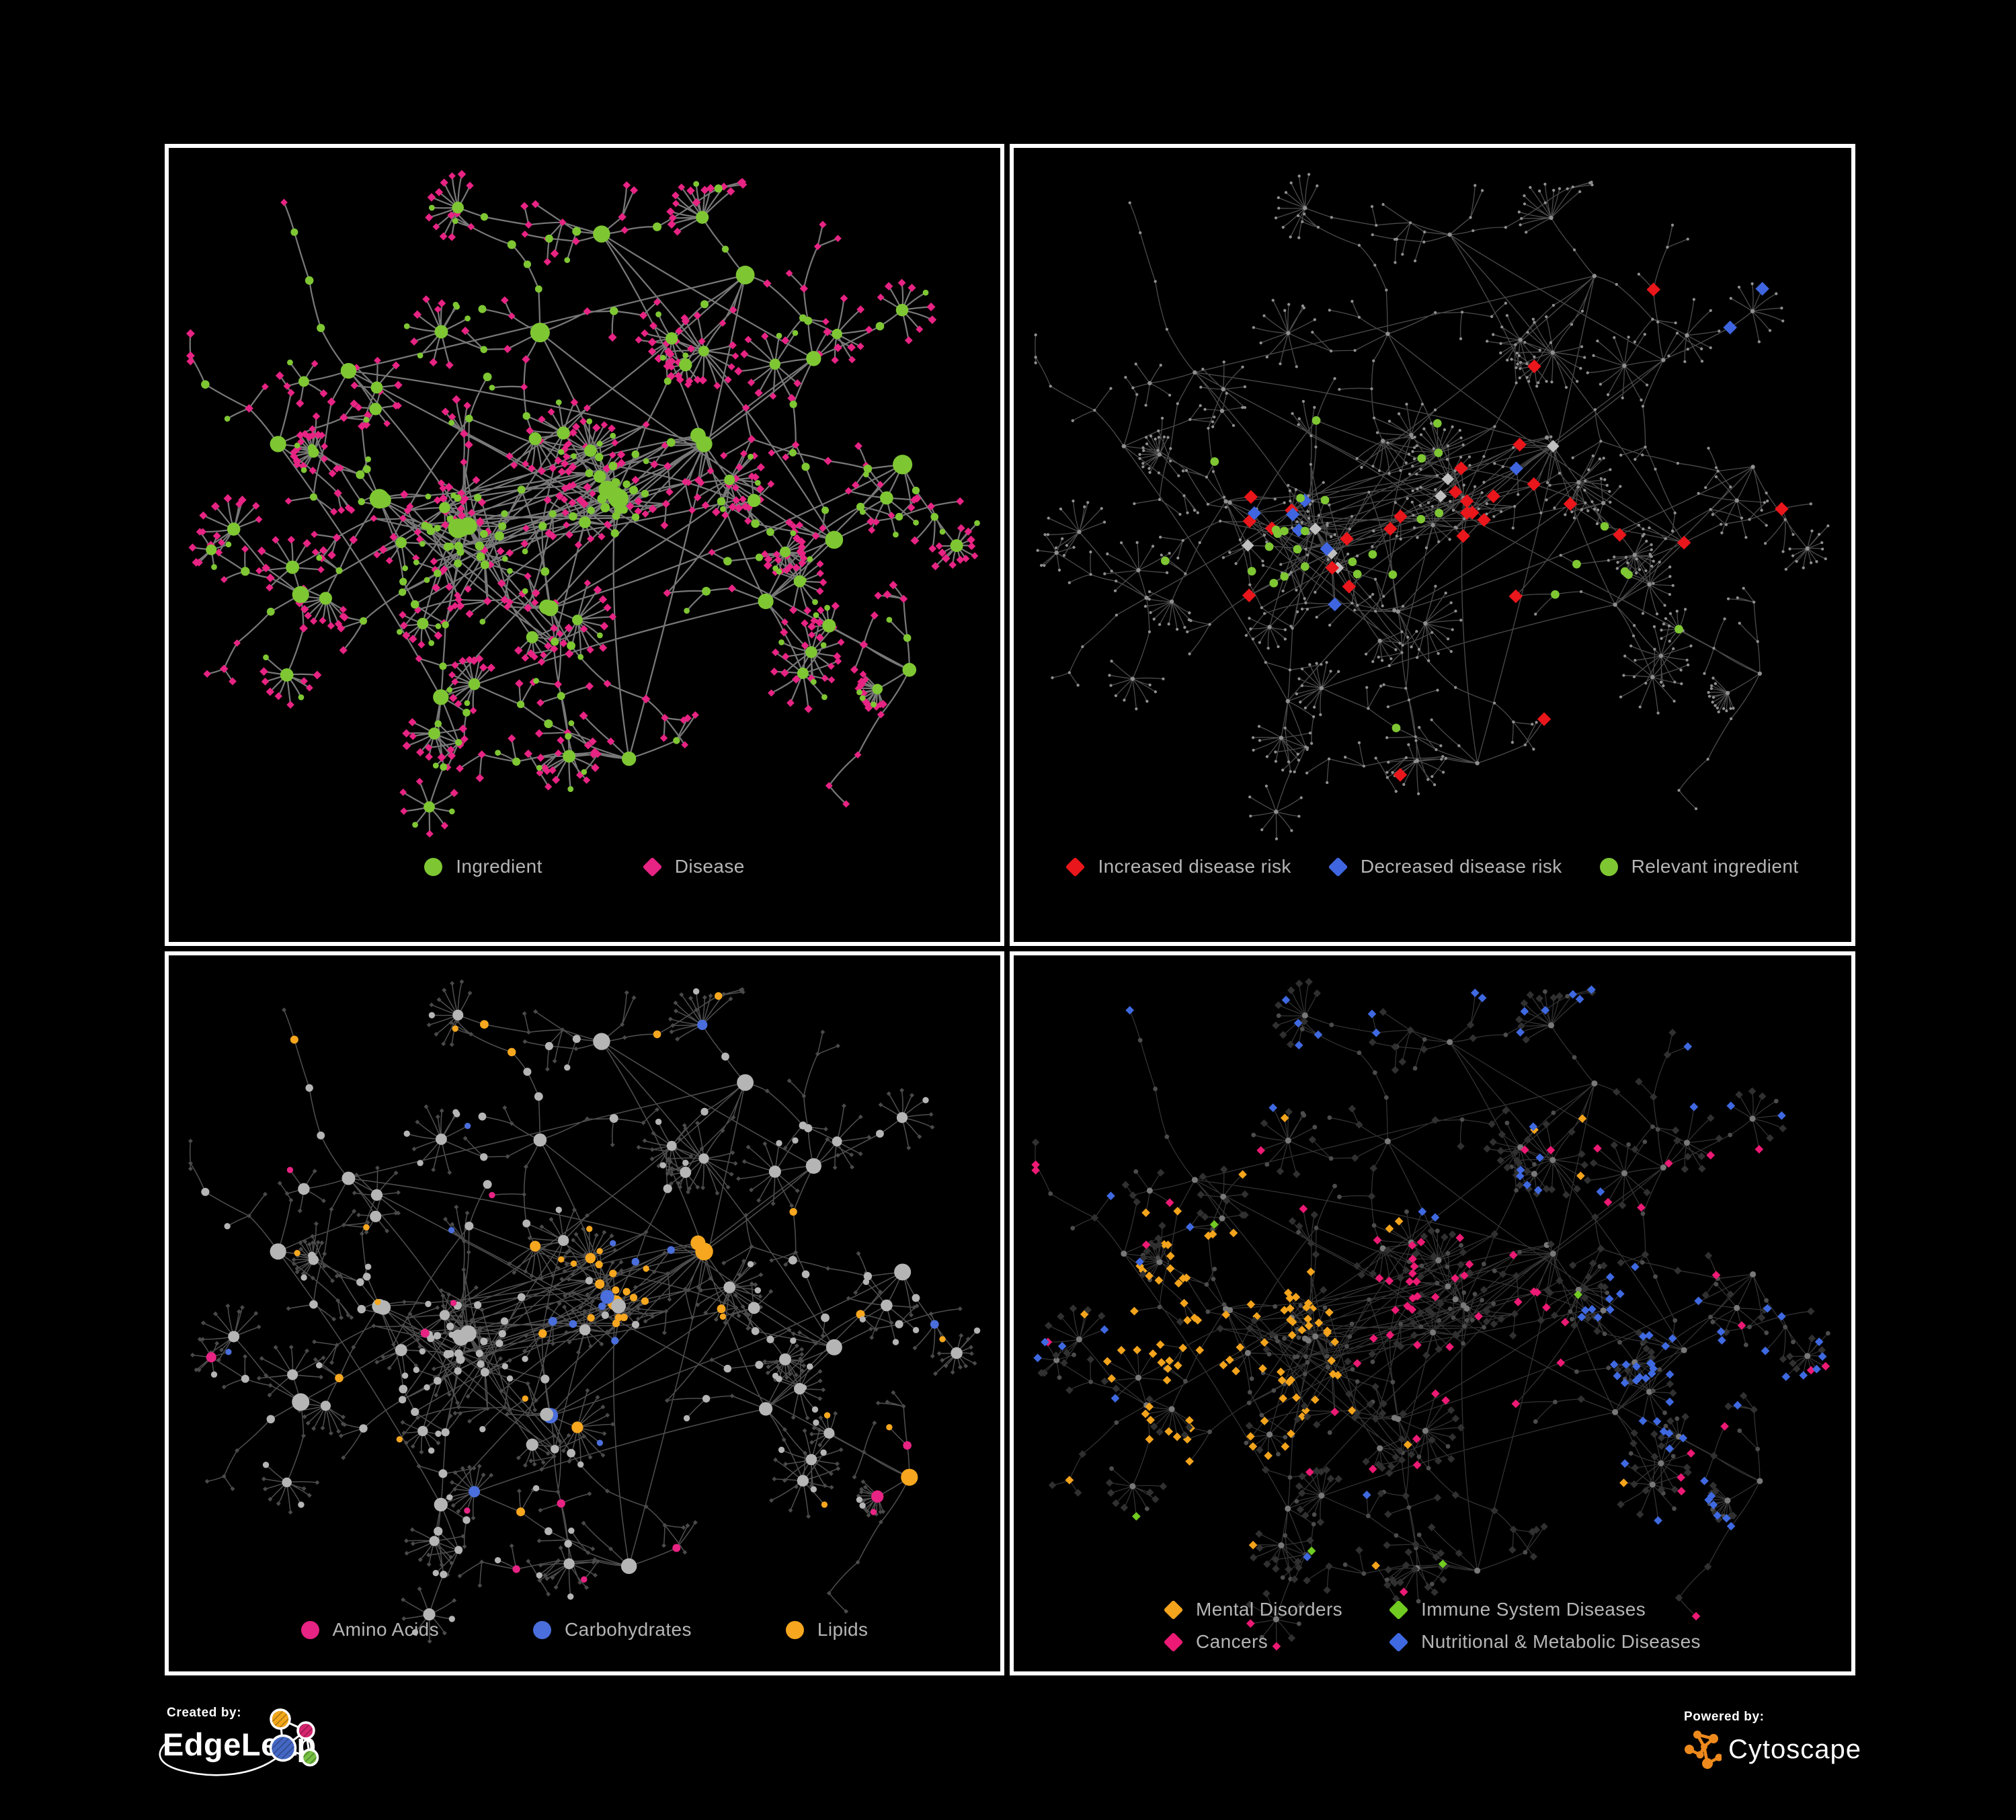  What do you see at coordinates (1432, 506) in the screenshot?
I see `network-graph-disease-risk` at bounding box center [1432, 506].